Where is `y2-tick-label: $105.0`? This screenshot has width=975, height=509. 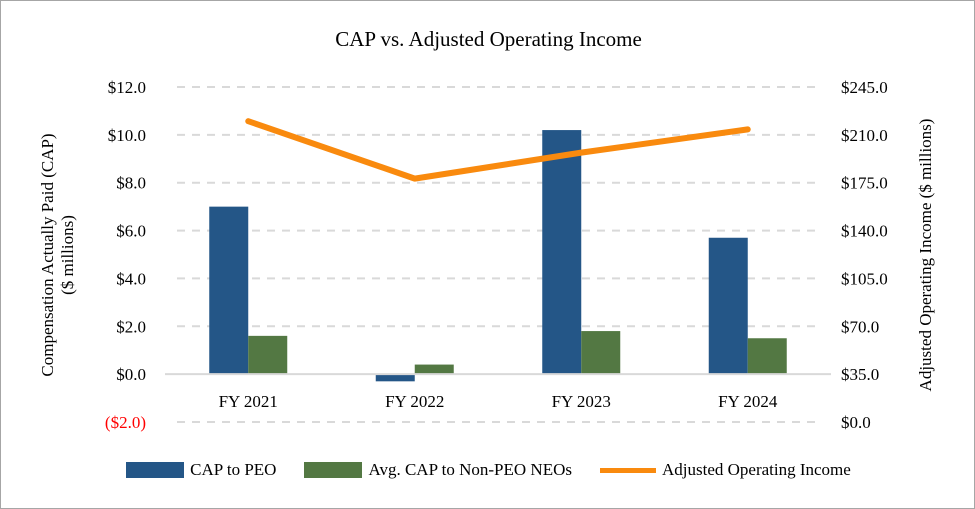
y2-tick-label: $105.0 is located at coordinates (864, 278).